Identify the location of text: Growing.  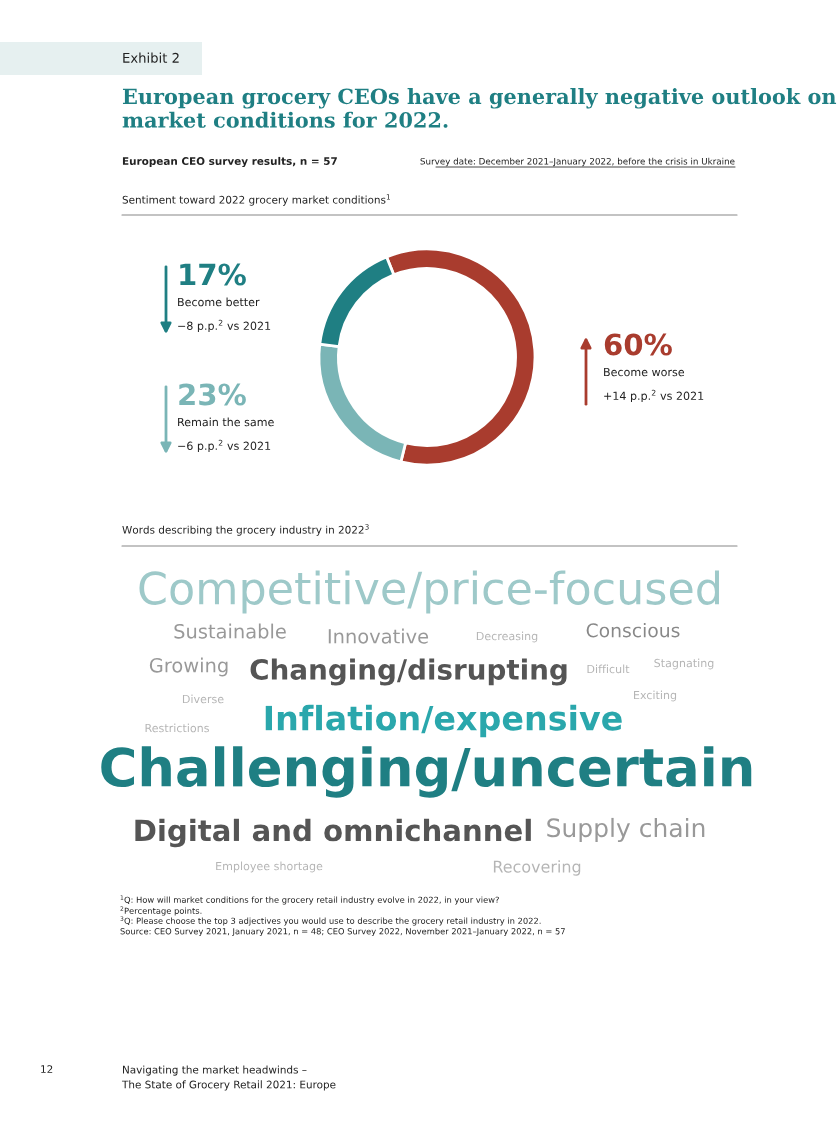
(188, 667).